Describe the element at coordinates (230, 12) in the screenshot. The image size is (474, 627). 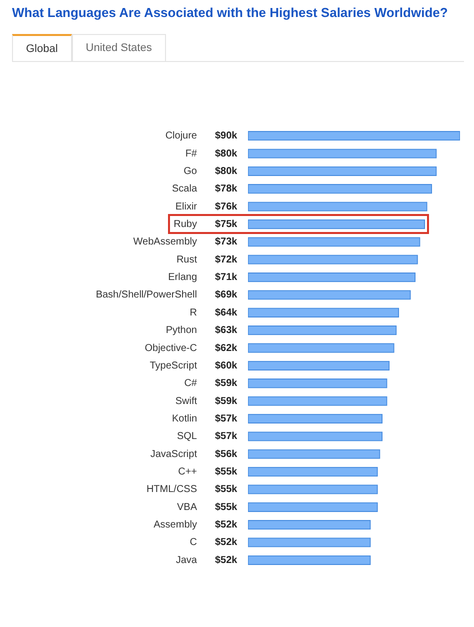
I see `chart-title: What Languages Are Associated with the Highest Salaries Worldwide?` at that location.